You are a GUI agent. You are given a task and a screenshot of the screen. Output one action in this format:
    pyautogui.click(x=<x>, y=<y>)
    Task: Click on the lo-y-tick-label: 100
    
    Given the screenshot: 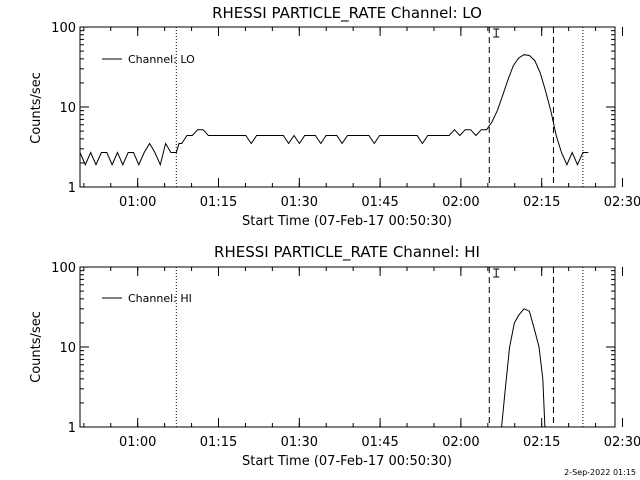 What is the action you would take?
    pyautogui.click(x=63, y=28)
    